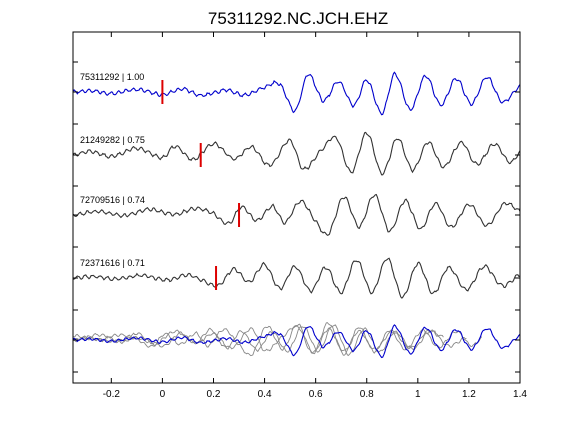 The height and width of the screenshot is (432, 576). Describe the element at coordinates (112, 77) in the screenshot. I see `trace-label-75311292: 75311292 | 1.00` at that location.